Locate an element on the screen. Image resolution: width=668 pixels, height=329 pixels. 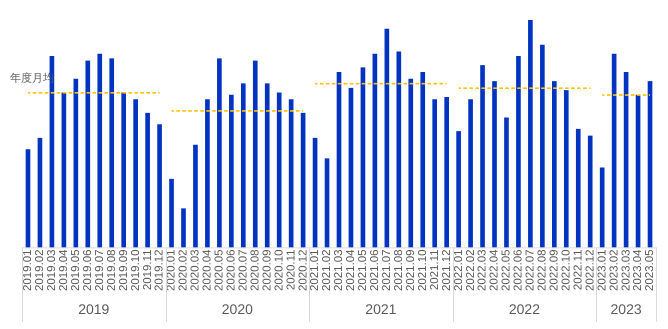
x-tick-label: 2020.06 is located at coordinates (232, 270).